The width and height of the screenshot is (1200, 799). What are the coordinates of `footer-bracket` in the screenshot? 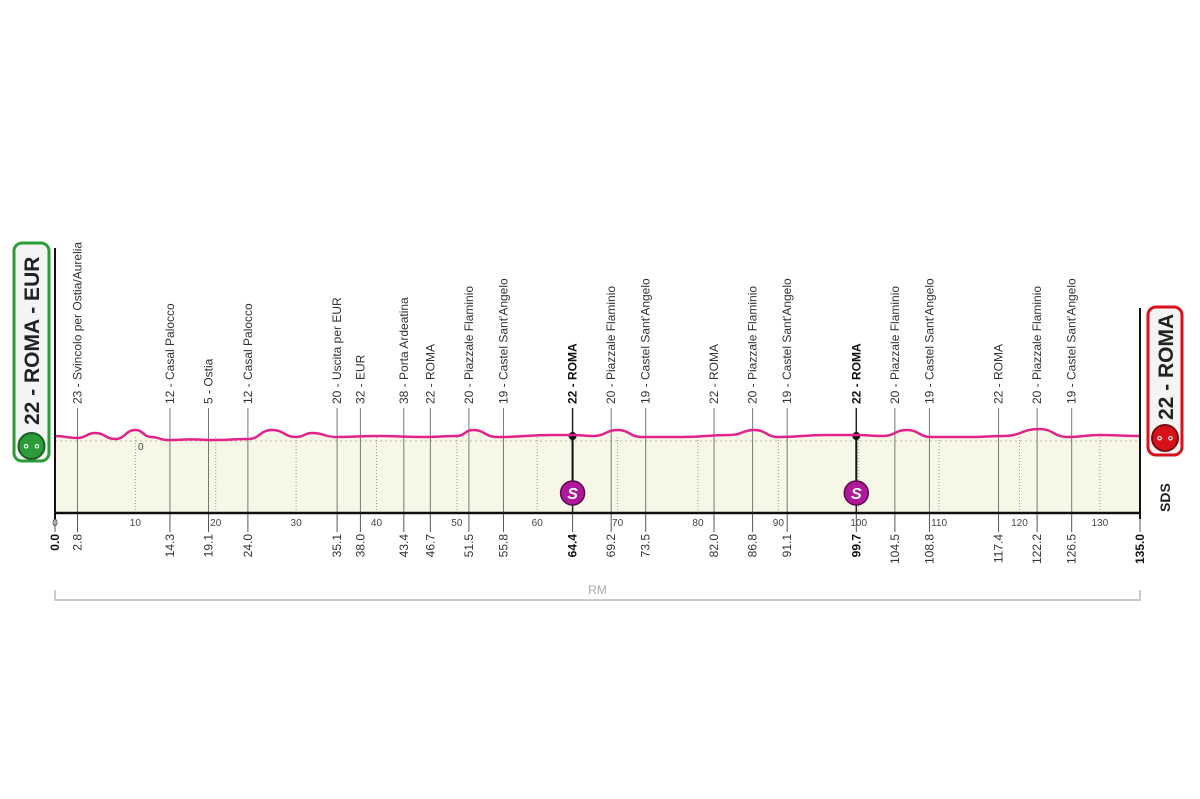 It's located at (597, 595).